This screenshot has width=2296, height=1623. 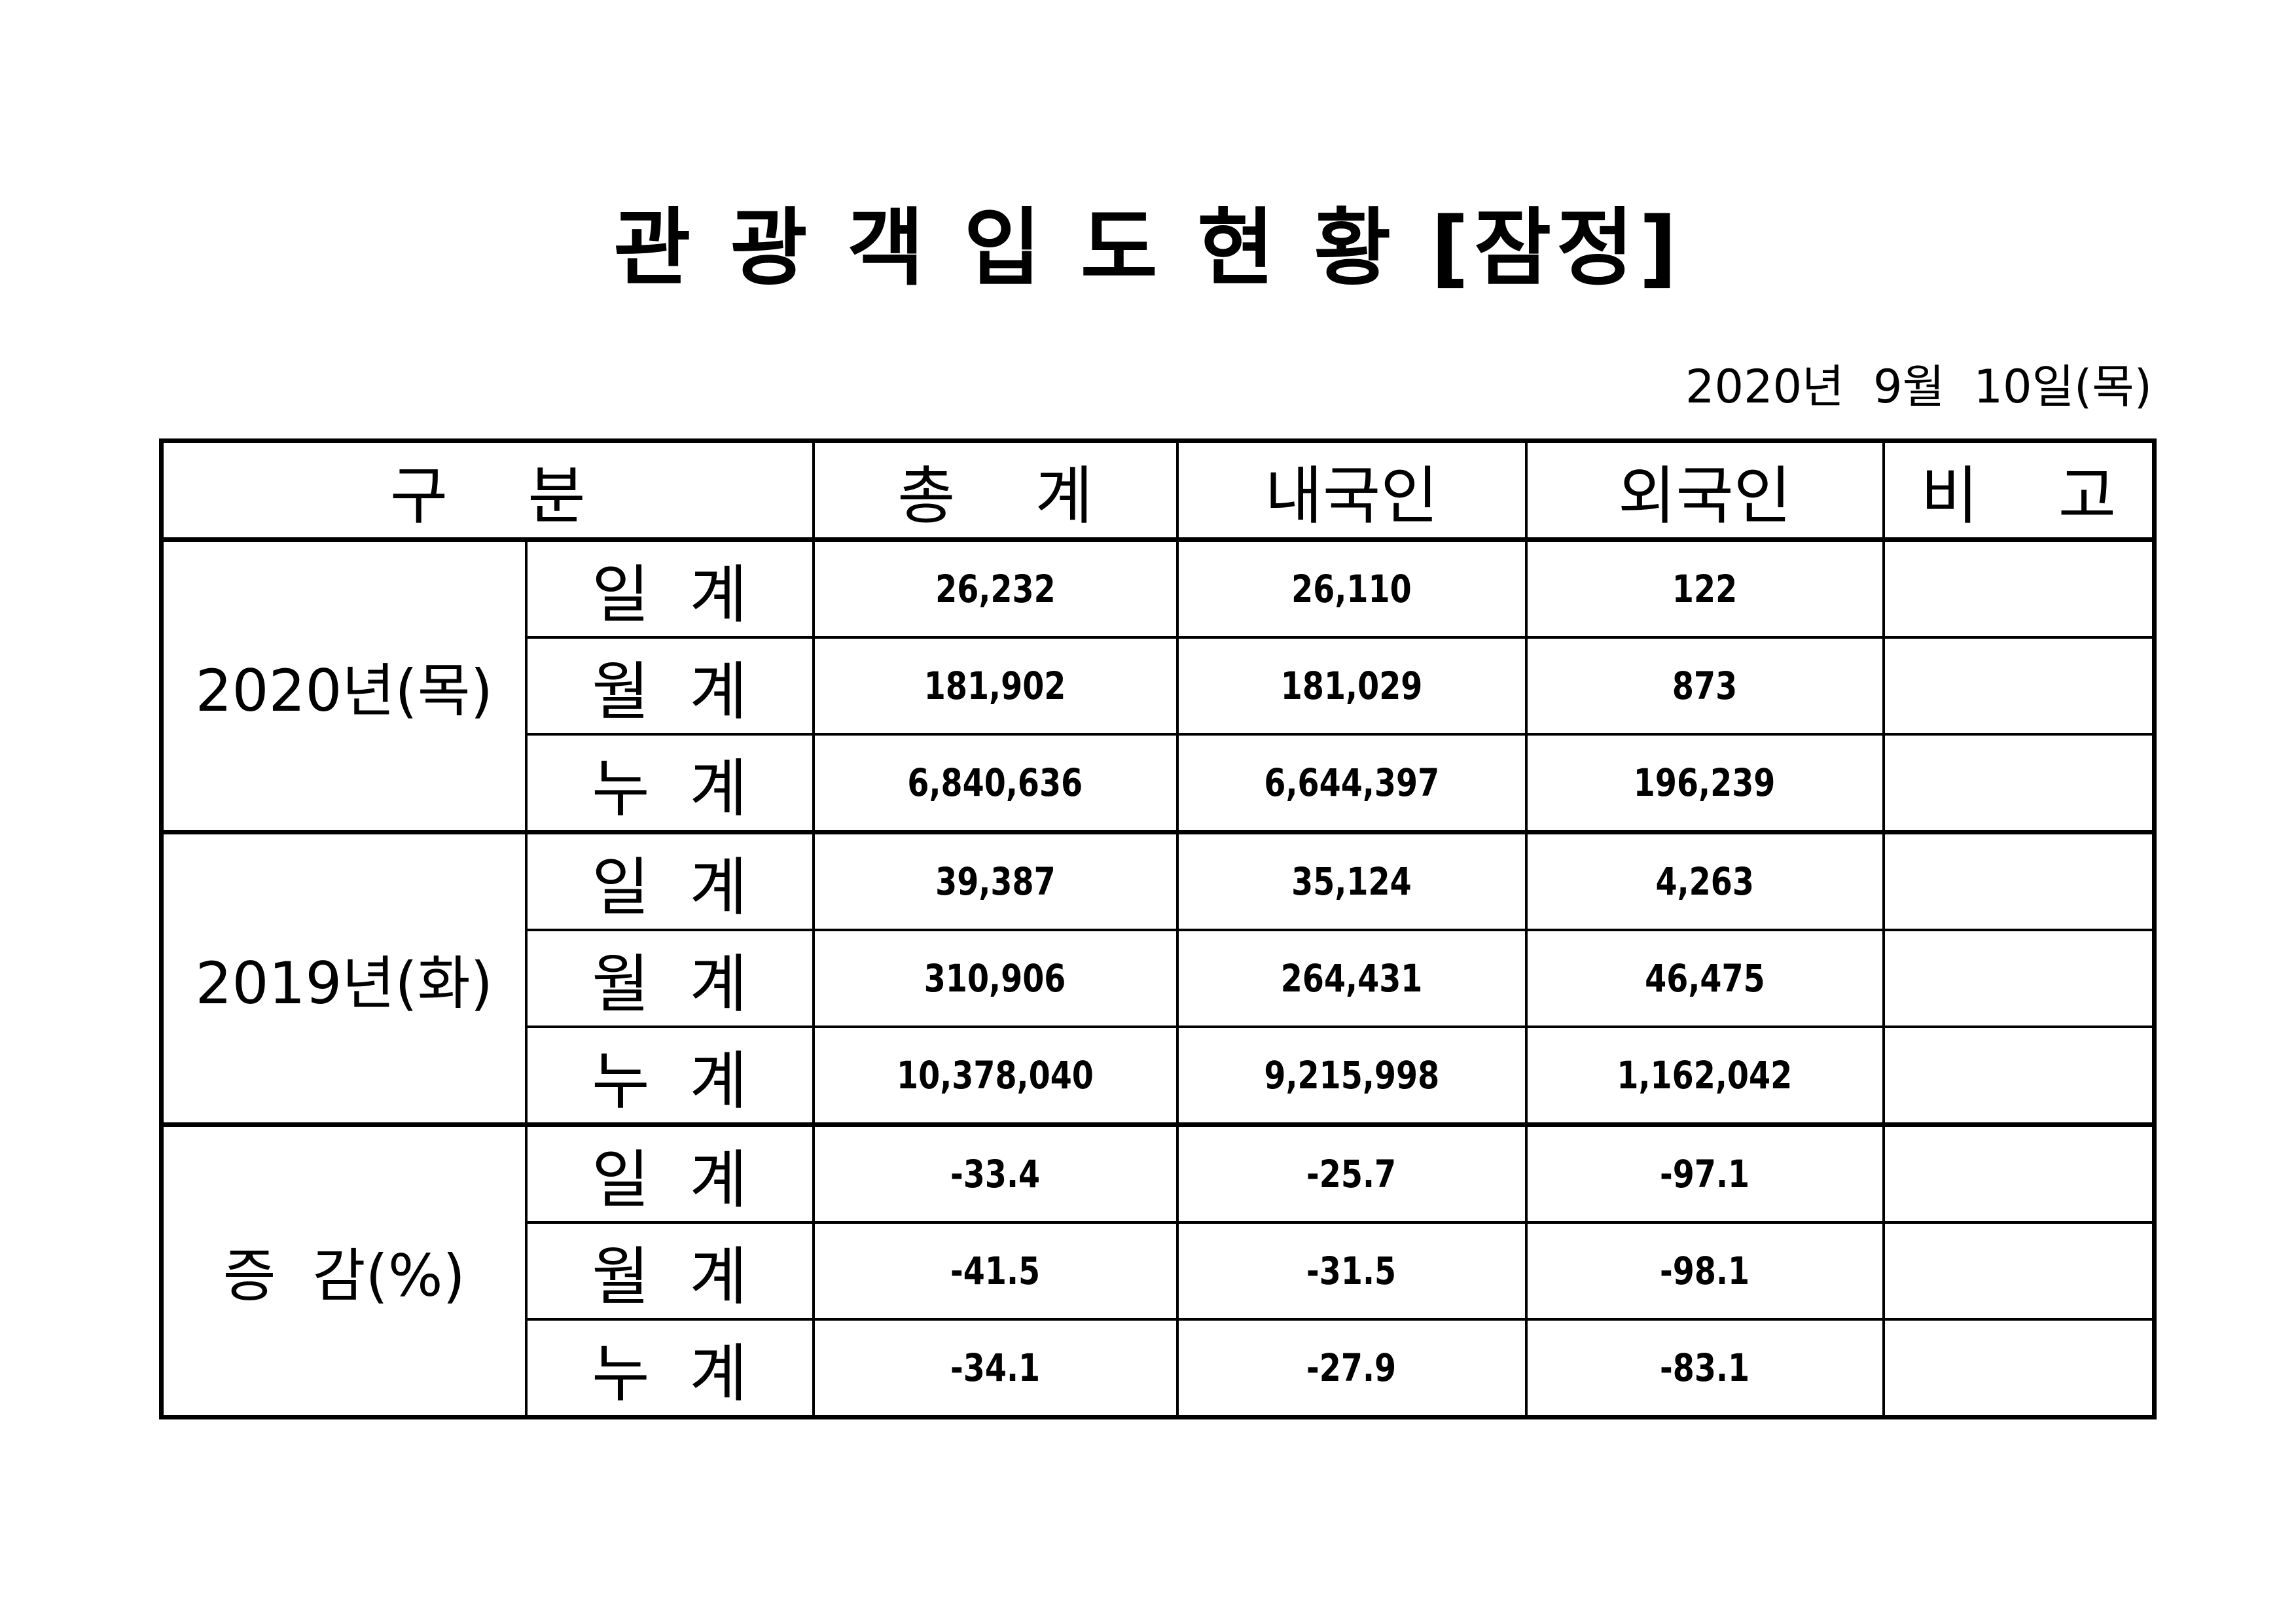 I want to click on total-value: 10,378,040, so click(x=995, y=1075).